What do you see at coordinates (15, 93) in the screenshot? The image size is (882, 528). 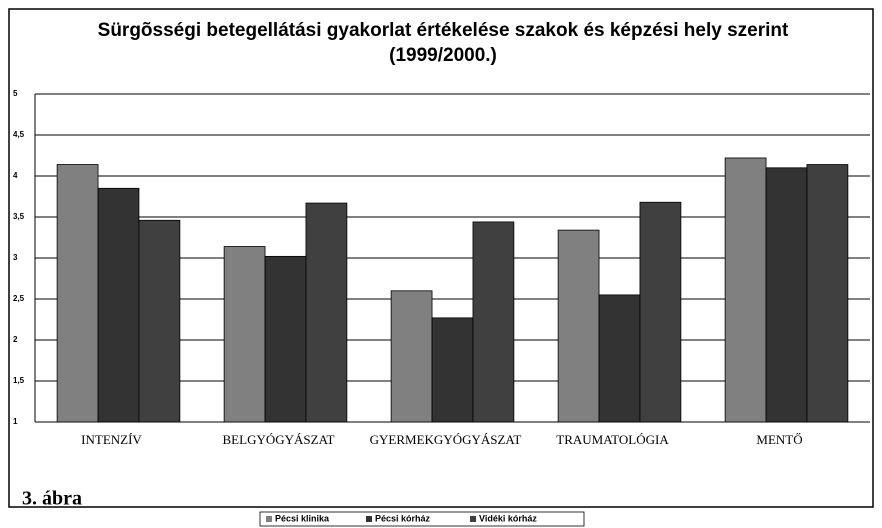 I see `y-tick-label: 5` at bounding box center [15, 93].